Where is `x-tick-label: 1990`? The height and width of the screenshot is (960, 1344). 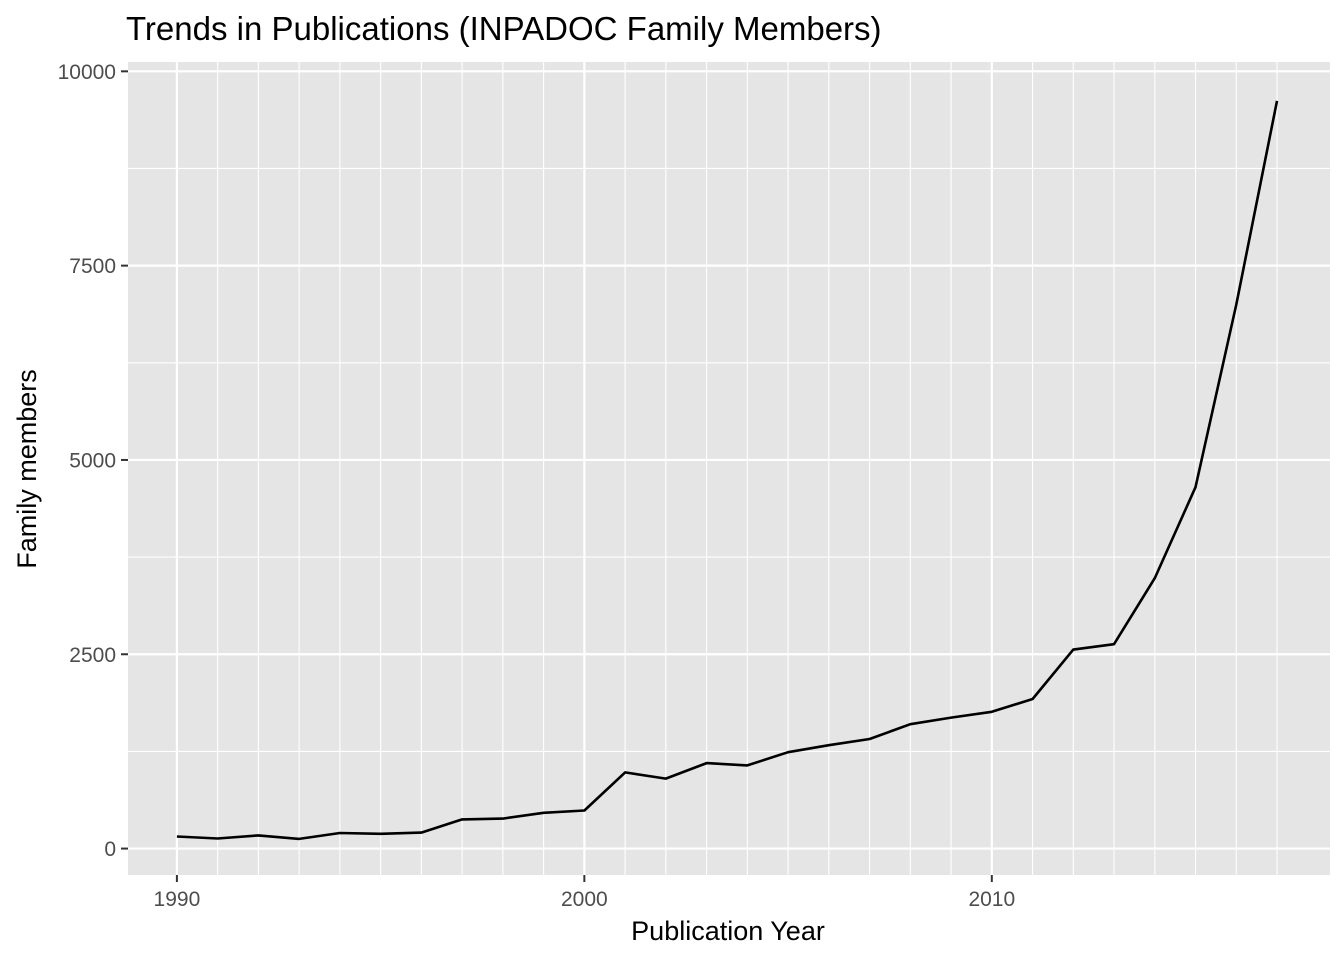
x-tick-label: 1990 is located at coordinates (177, 899).